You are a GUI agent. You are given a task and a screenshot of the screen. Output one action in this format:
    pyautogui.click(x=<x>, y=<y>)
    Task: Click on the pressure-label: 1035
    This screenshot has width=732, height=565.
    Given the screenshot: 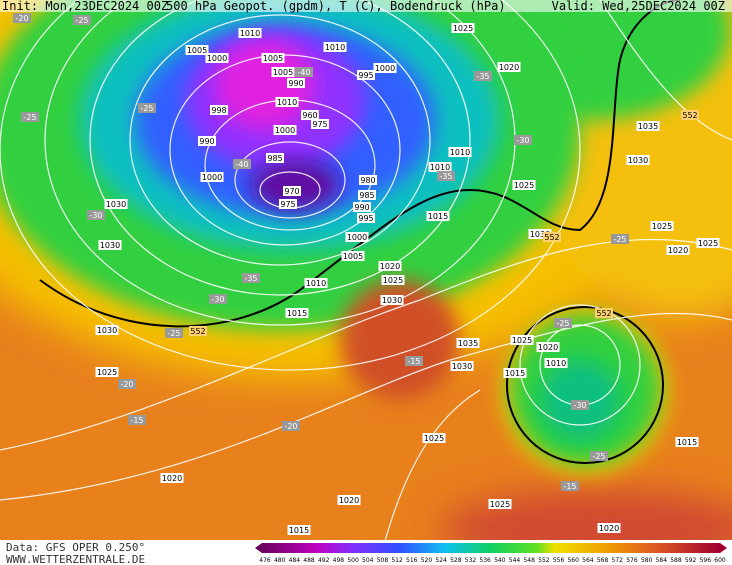 What is the action you would take?
    pyautogui.click(x=468, y=343)
    